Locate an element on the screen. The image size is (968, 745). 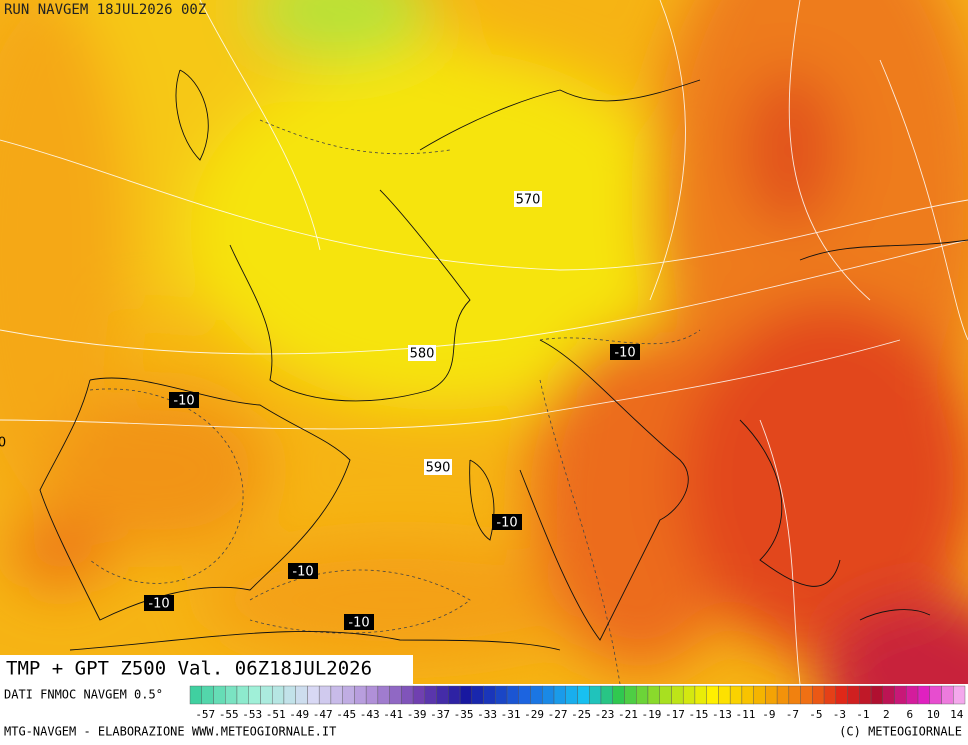
product-box is located at coordinates (206, 670).